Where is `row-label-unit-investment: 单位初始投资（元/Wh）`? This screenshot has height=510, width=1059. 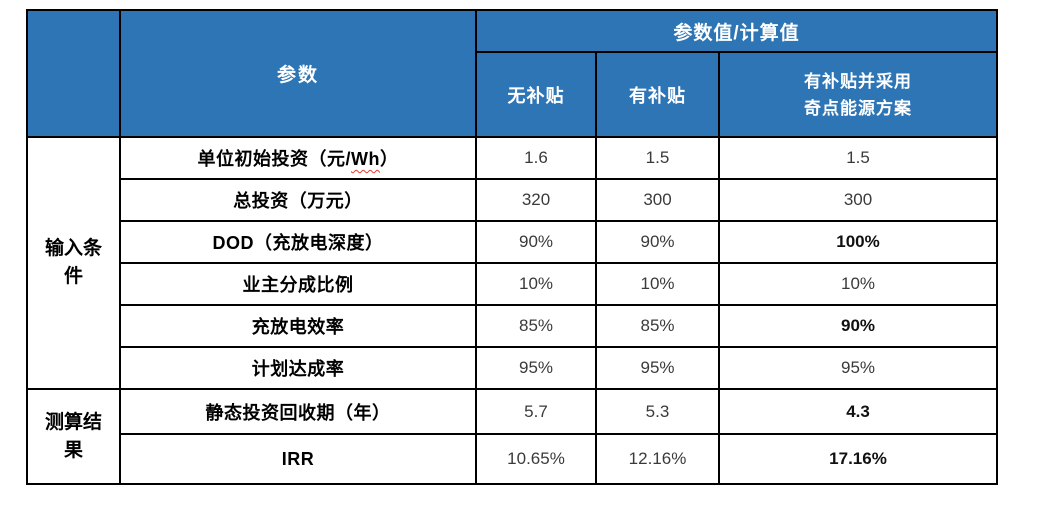 row-label-unit-investment: 单位初始投资（元/Wh） is located at coordinates (298, 158).